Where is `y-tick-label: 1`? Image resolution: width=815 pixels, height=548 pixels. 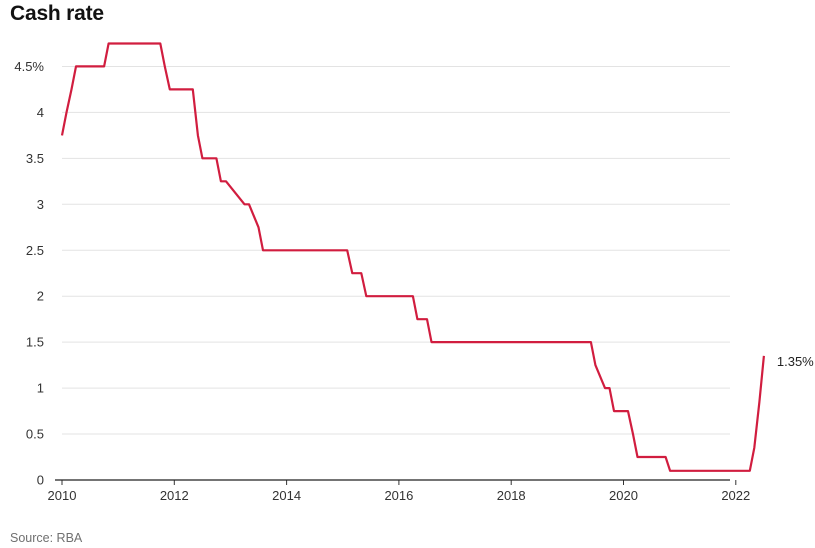
y-tick-label: 1 is located at coordinates (40, 388).